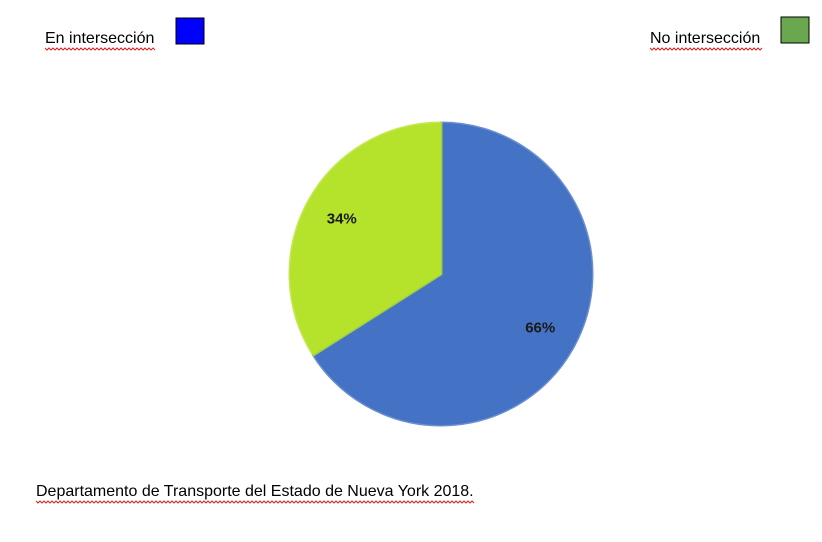  What do you see at coordinates (705, 38) in the screenshot?
I see `legend-label: No intersección` at bounding box center [705, 38].